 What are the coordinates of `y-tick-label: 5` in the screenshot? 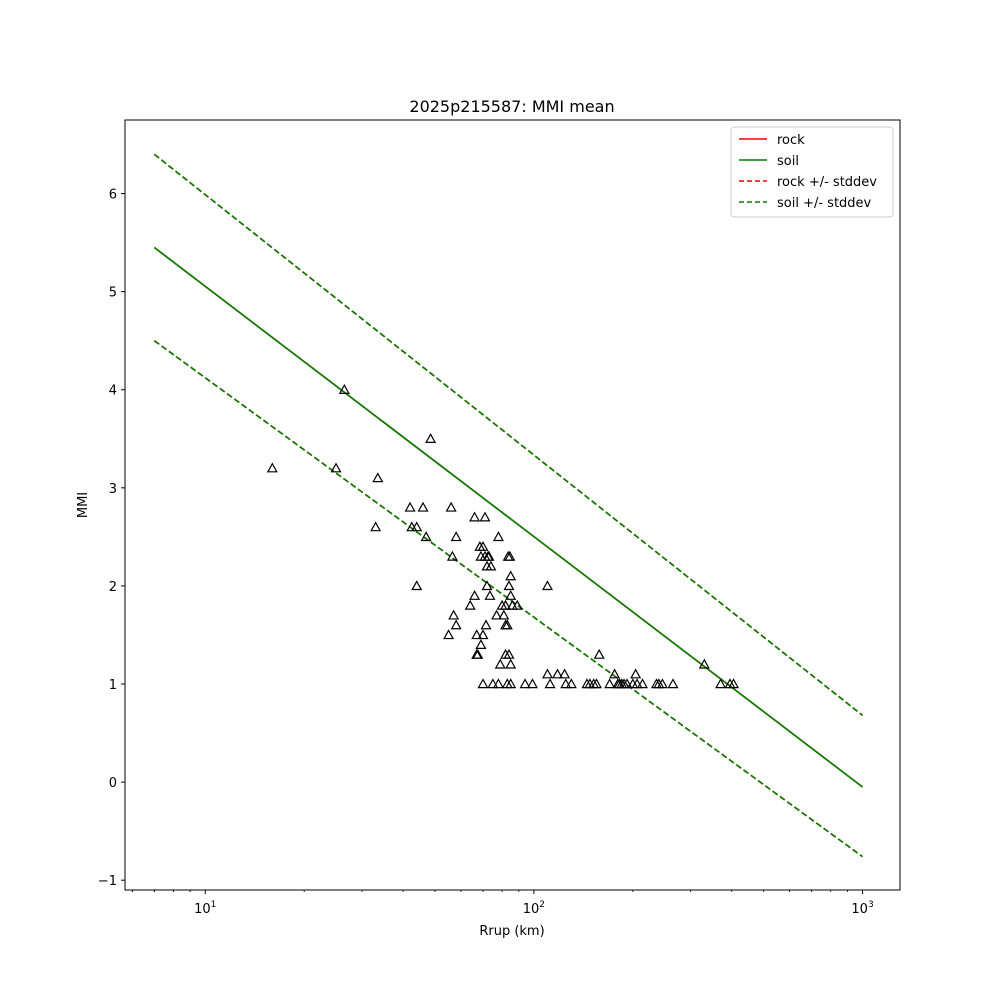 It's located at (113, 293).